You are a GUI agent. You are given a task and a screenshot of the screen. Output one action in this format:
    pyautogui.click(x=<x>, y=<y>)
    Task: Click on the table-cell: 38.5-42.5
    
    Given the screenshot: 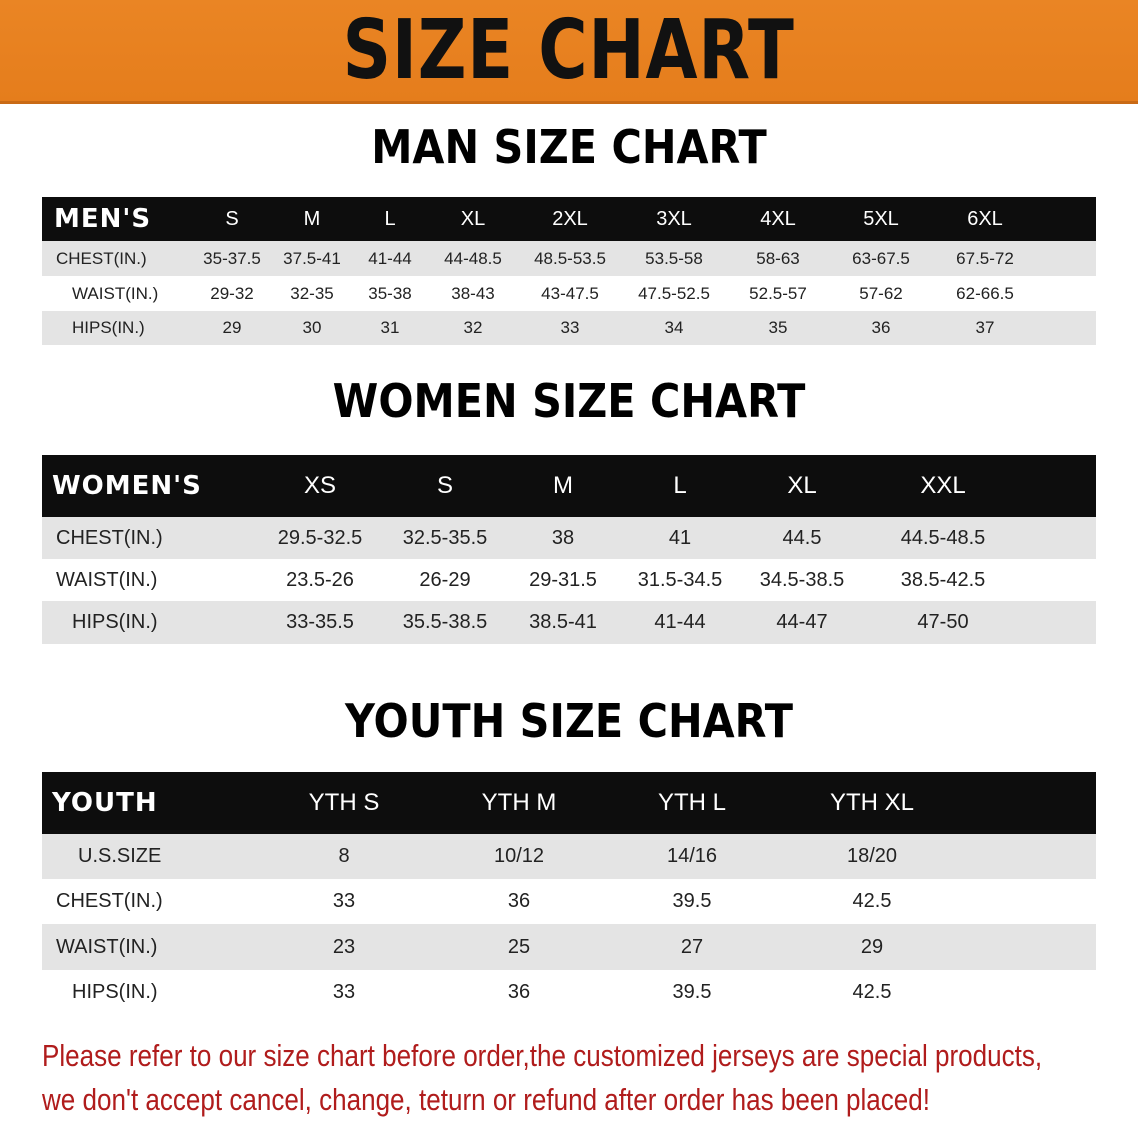 What is the action you would take?
    pyautogui.click(x=943, y=579)
    